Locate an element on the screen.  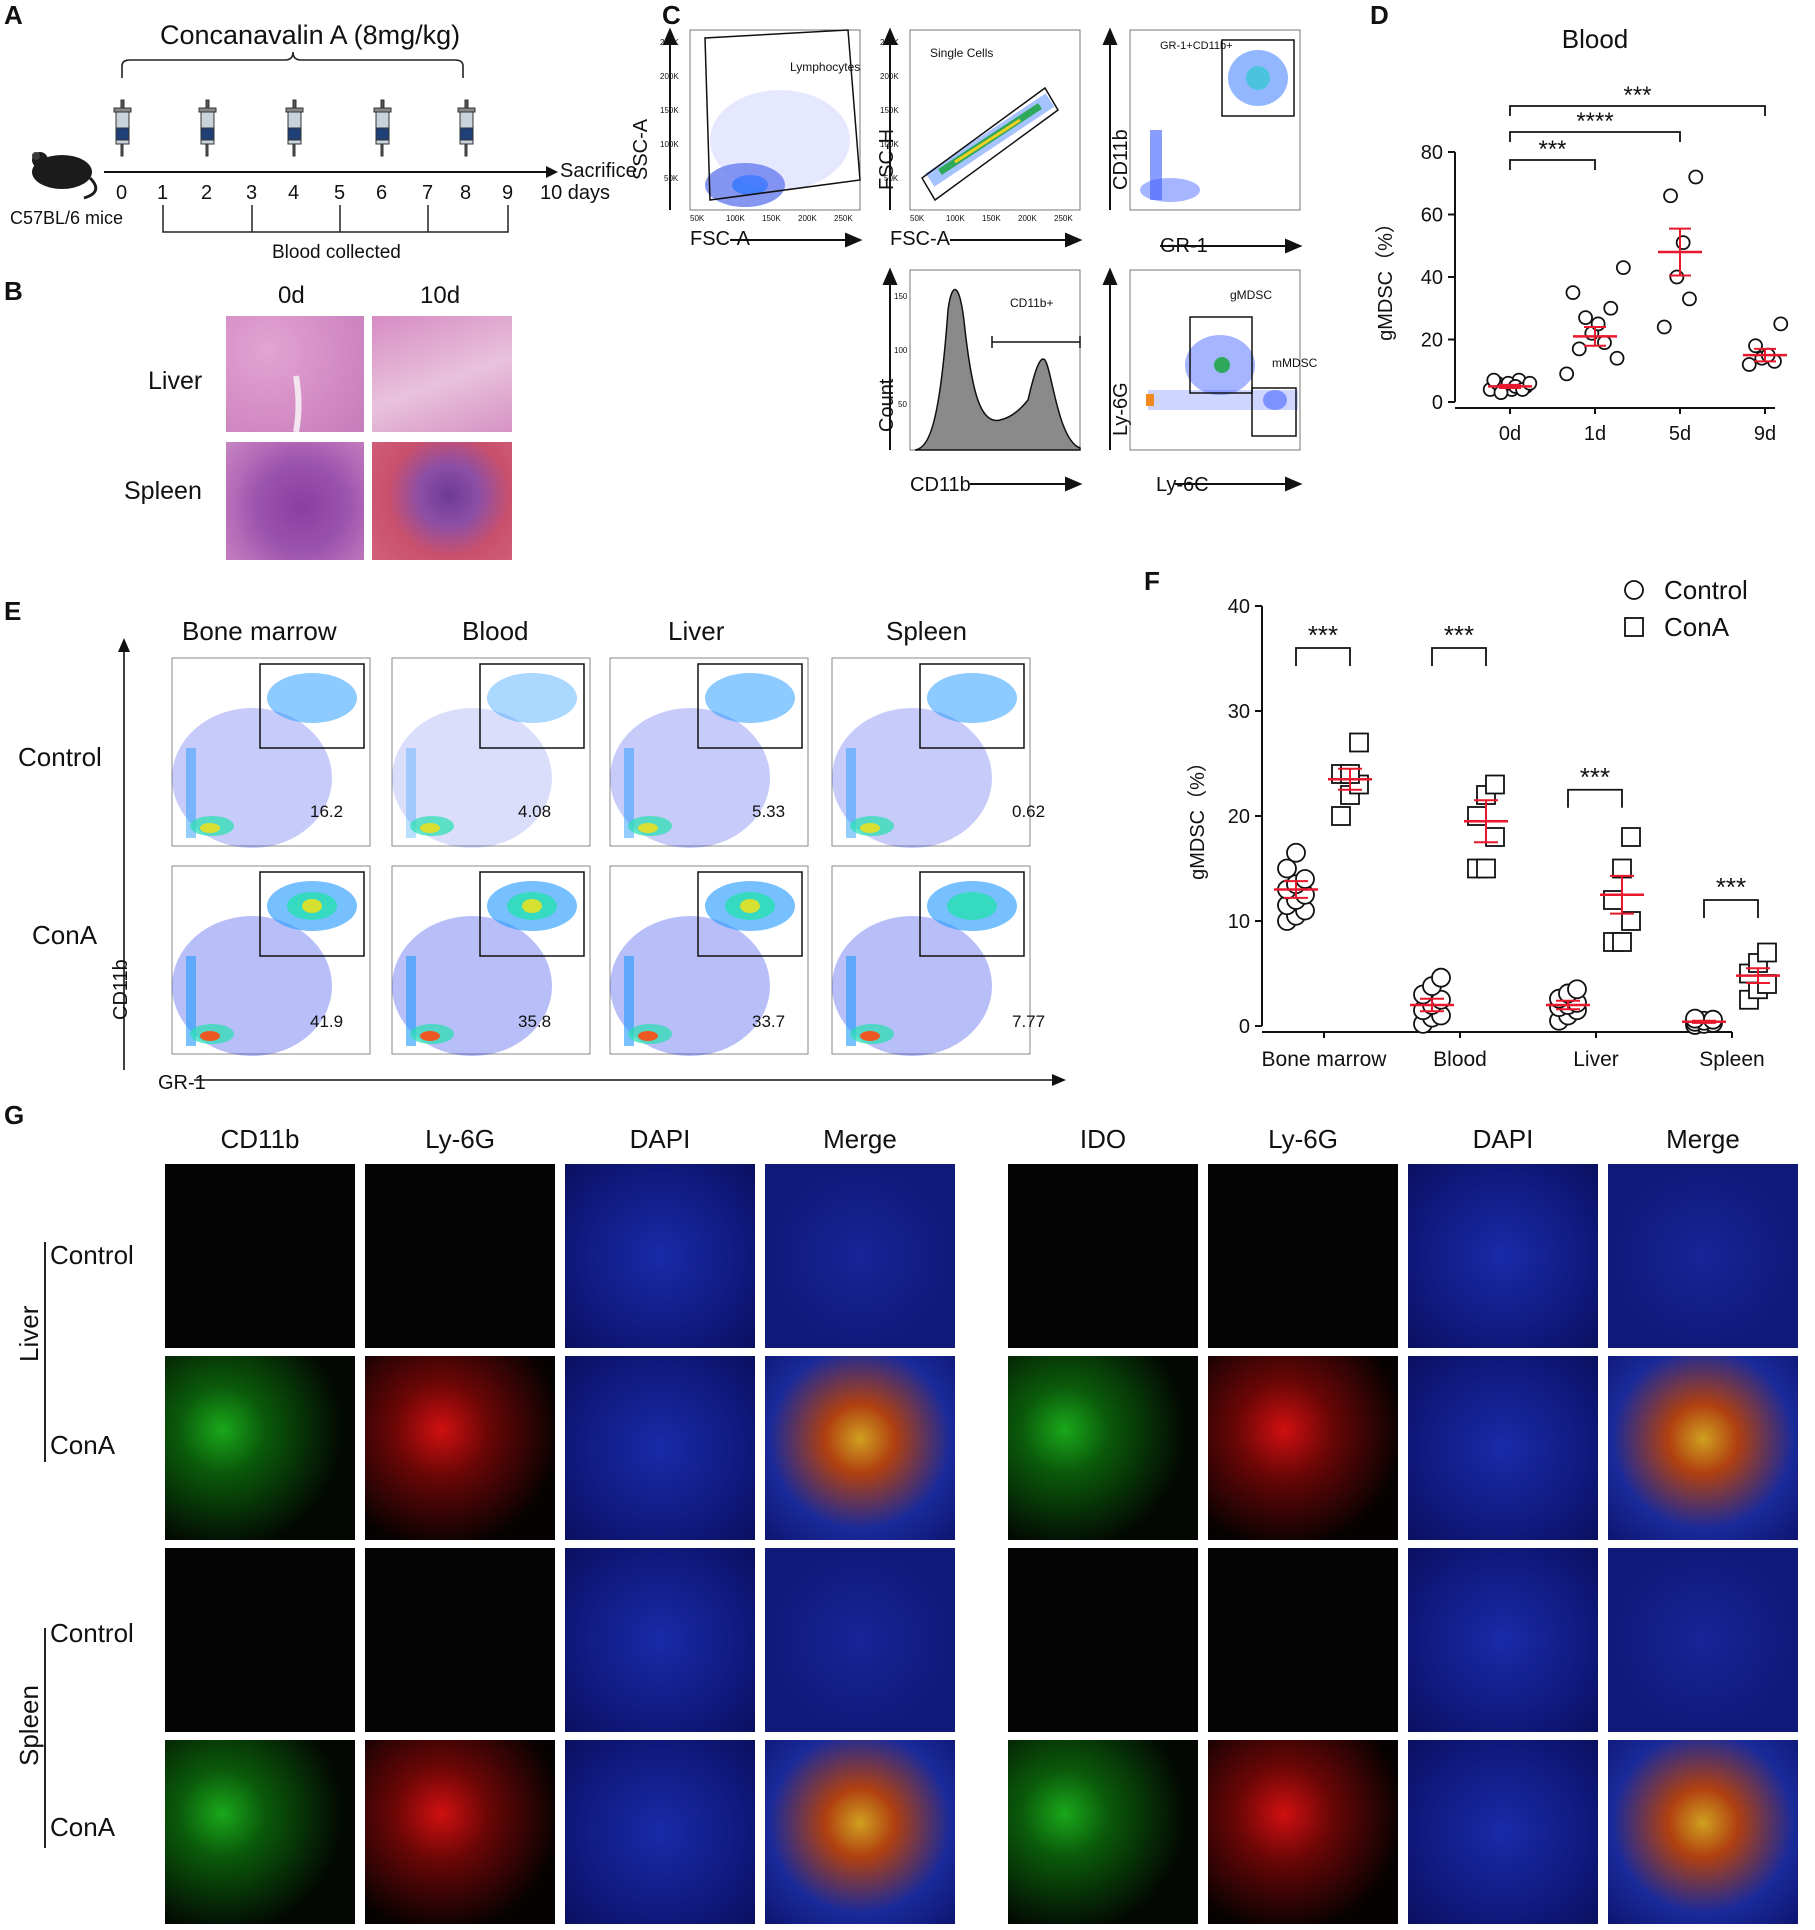
e-tissue-bone-marrow: Bone marrow is located at coordinates (259, 631).